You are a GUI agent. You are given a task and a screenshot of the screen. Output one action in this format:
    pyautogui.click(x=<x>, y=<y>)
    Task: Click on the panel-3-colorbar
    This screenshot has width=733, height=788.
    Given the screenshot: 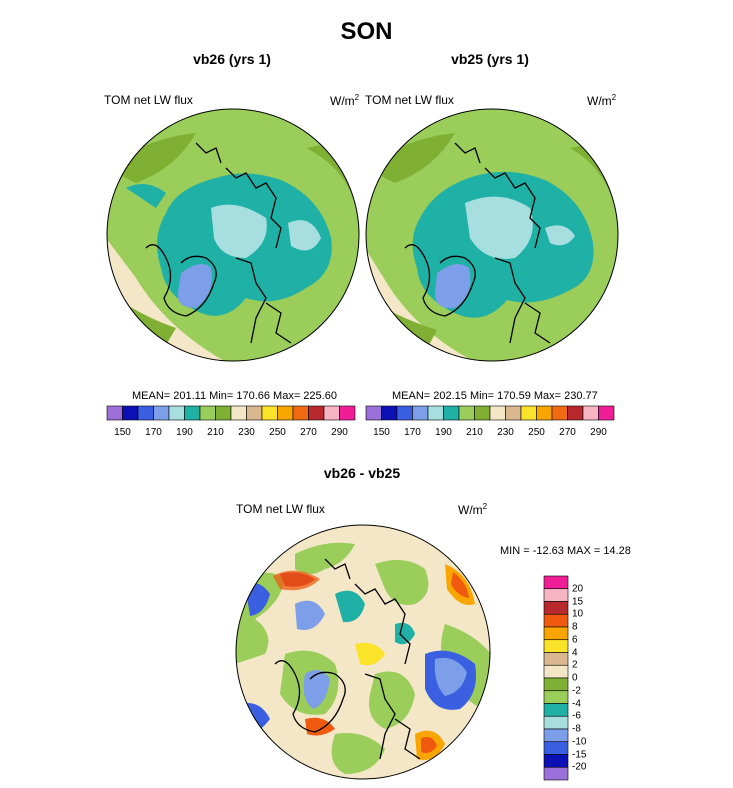 What is the action you would take?
    pyautogui.click(x=556, y=678)
    